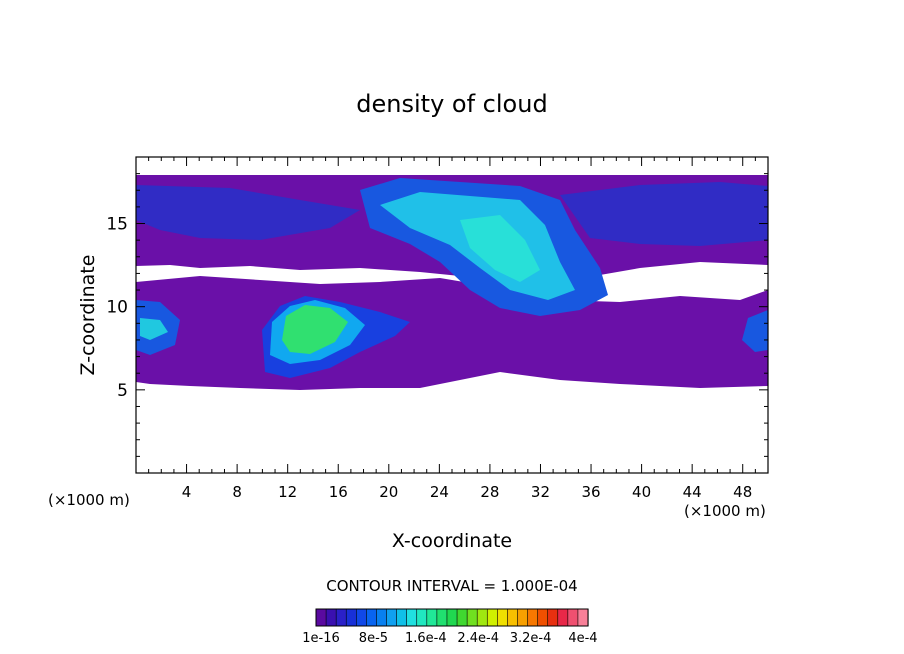  I want to click on colorbar-label: 1e-16, so click(321, 638).